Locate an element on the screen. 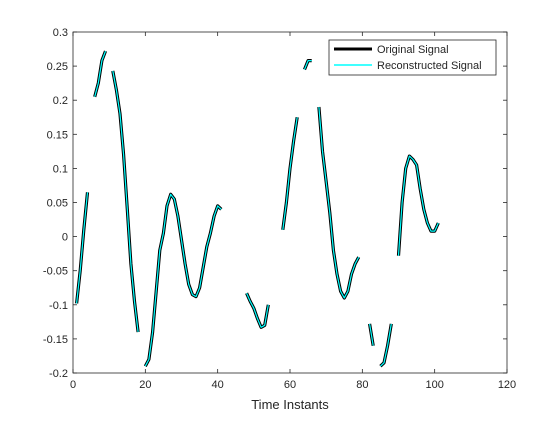 The height and width of the screenshot is (425, 560). y-tick-label: 0.15 is located at coordinates (57, 135).